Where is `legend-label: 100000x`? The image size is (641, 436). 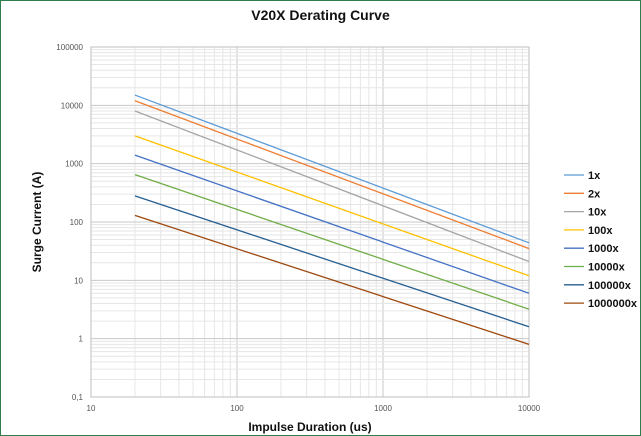
legend-label: 100000x is located at coordinates (610, 286).